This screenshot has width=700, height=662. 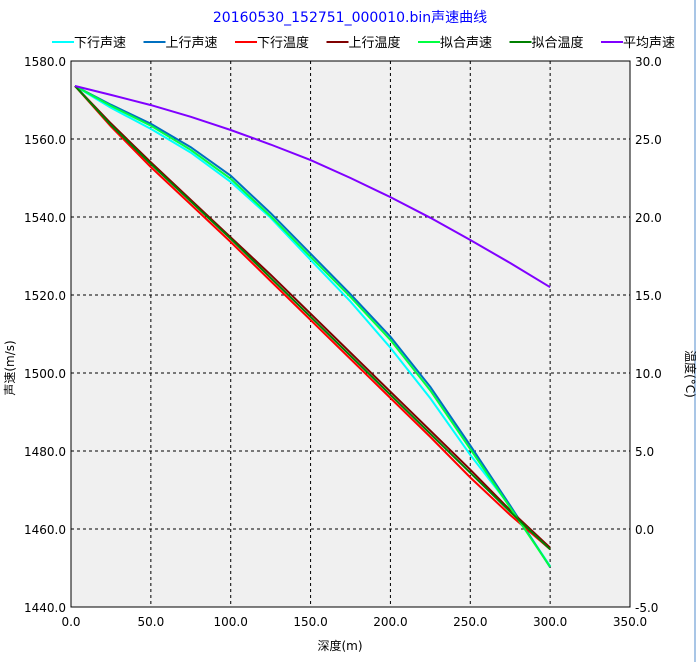 I want to click on y2-tick-label: 10.0, so click(x=648, y=374).